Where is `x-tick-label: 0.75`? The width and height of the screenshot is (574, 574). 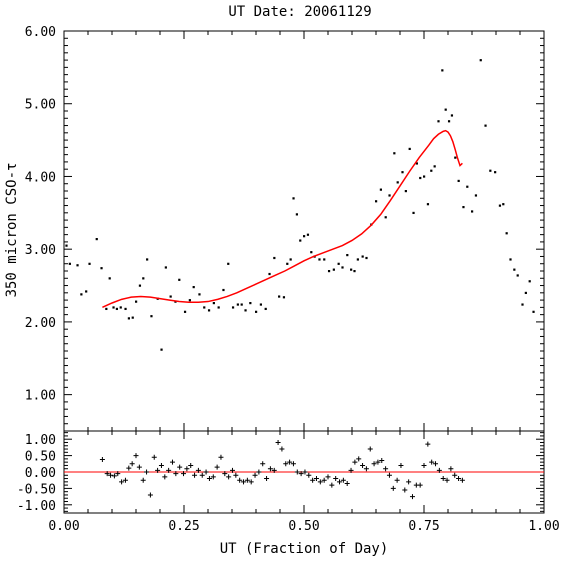
x-tick-label: 0.75 is located at coordinates (423, 526).